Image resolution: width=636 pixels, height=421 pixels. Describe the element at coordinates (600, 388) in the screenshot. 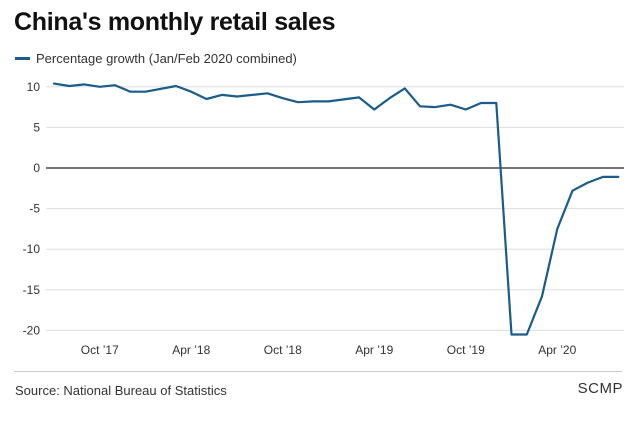

I see `publisher-brand: SCMP` at that location.